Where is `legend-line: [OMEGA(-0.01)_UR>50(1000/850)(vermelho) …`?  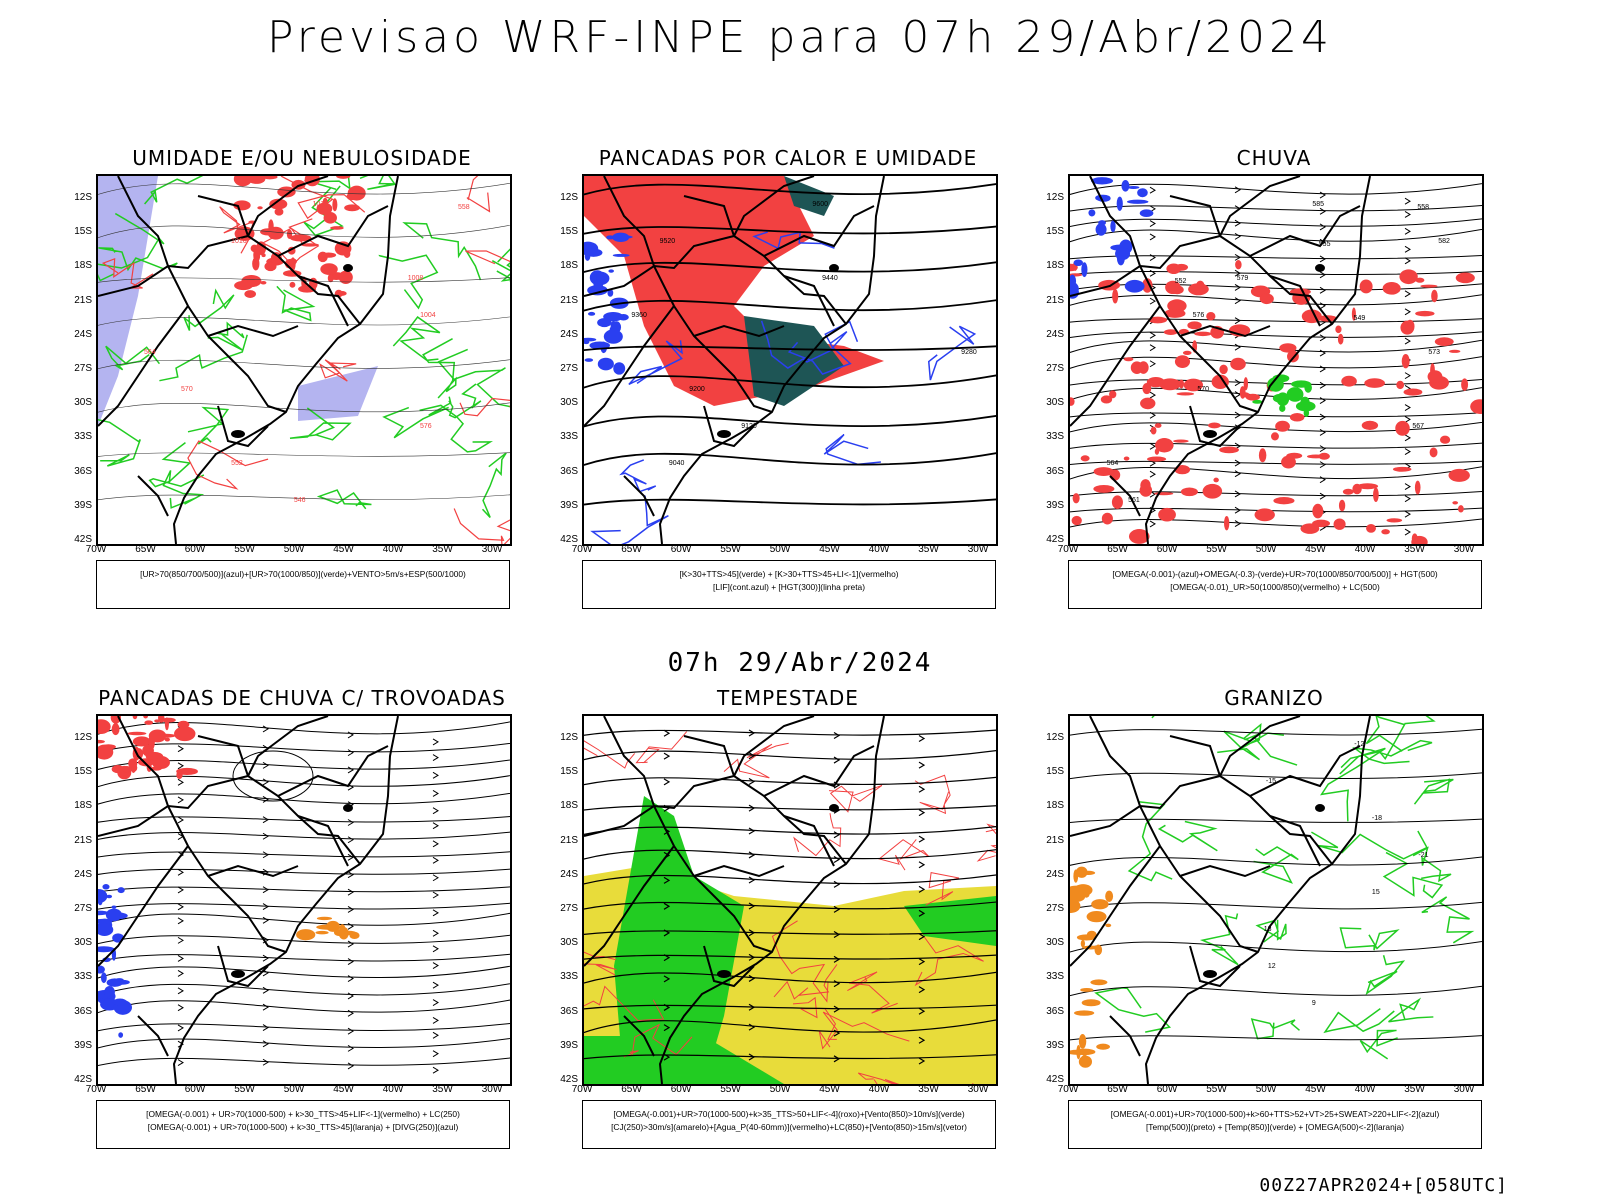 legend-line: [OMEGA(-0.01)_UR>50(1000/850)(vermelho) … is located at coordinates (1275, 587).